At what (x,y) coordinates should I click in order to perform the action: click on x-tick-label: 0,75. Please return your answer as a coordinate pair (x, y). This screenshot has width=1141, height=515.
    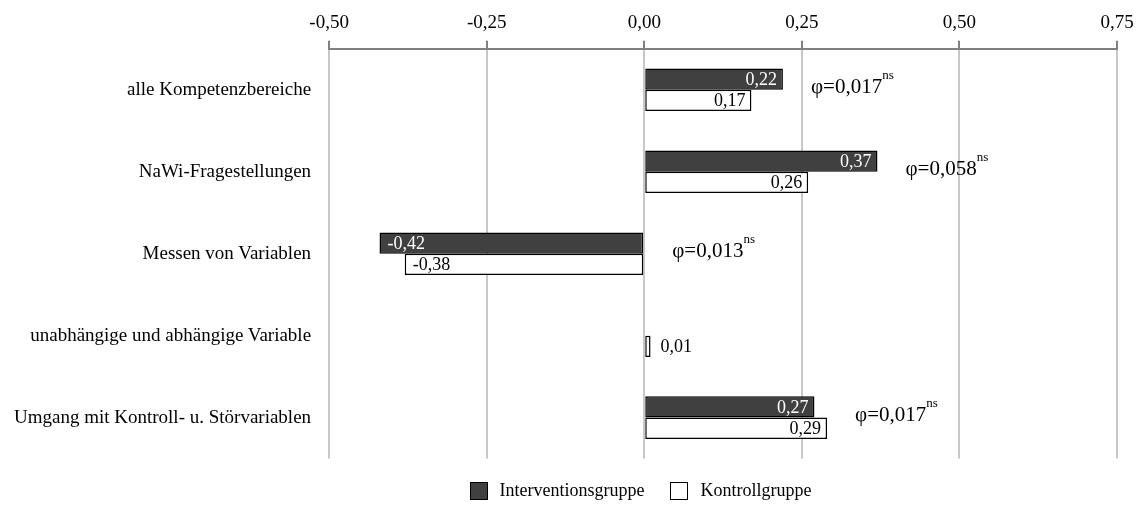
    Looking at the image, I should click on (1117, 22).